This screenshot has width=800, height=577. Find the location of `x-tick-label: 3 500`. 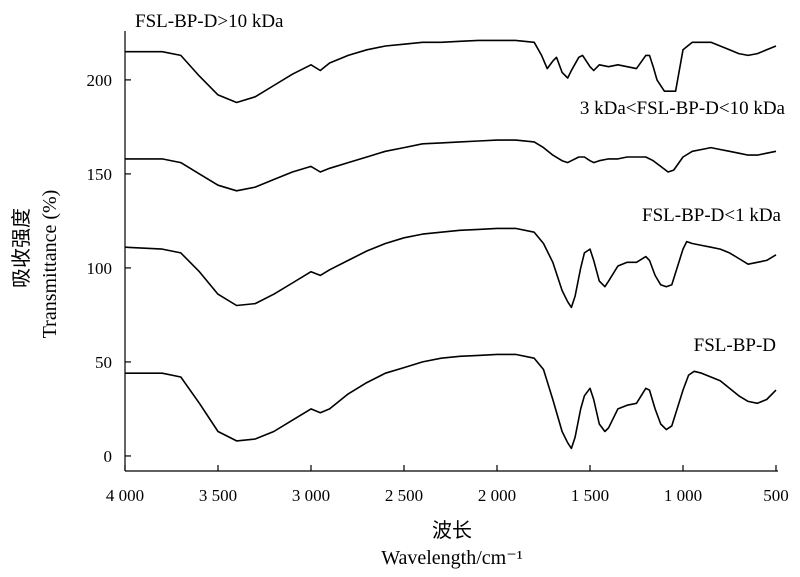

x-tick-label: 3 500 is located at coordinates (218, 495).